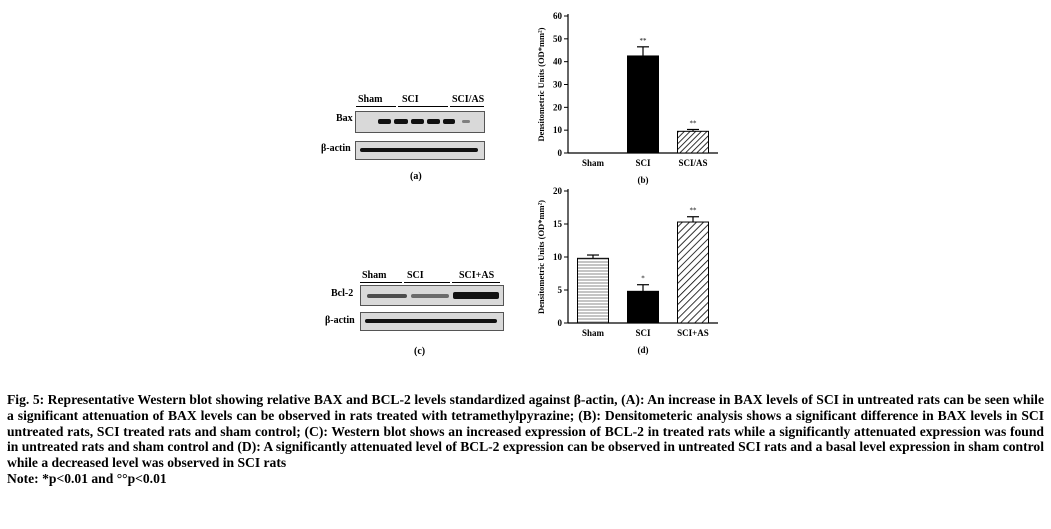  I want to click on y-tick-label: 15, so click(558, 224).